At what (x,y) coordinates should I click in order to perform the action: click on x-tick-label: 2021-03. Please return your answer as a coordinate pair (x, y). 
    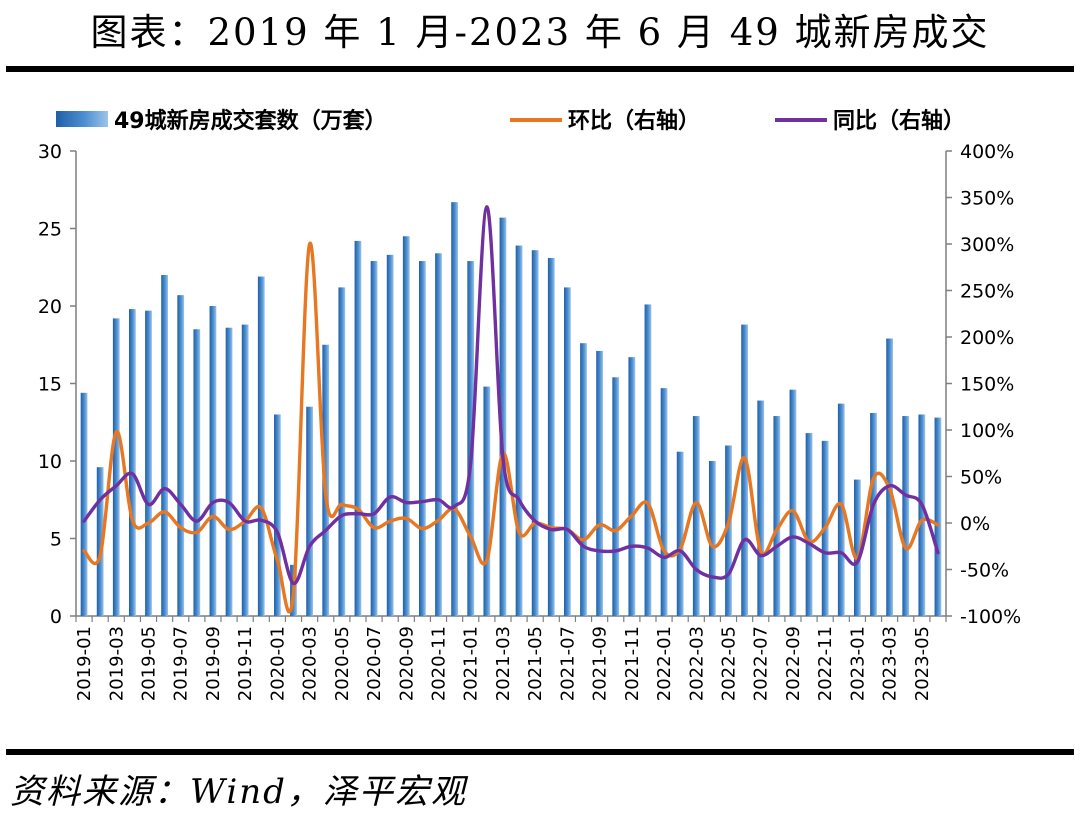
    Looking at the image, I should click on (503, 663).